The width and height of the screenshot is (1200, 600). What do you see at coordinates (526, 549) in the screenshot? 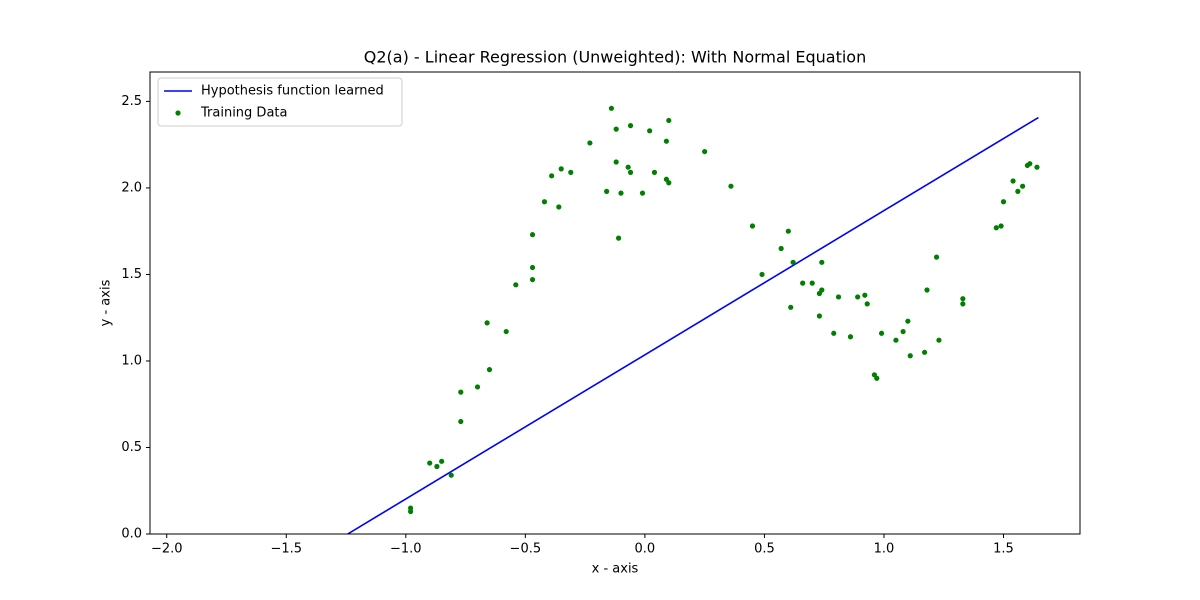
I see `x-tick-label: −0.5` at bounding box center [526, 549].